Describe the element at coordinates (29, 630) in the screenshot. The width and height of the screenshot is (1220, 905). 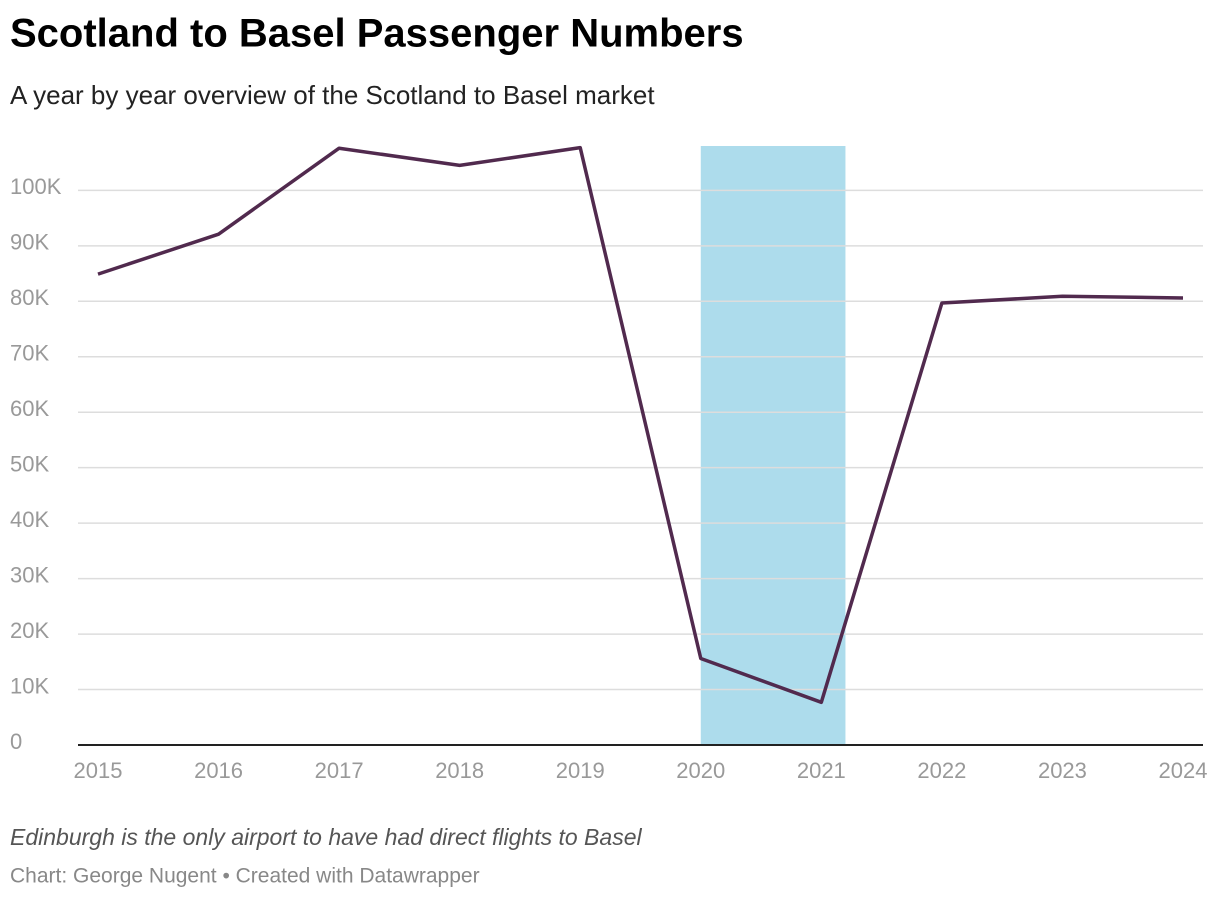
I see `y-tick-label: 20K` at that location.